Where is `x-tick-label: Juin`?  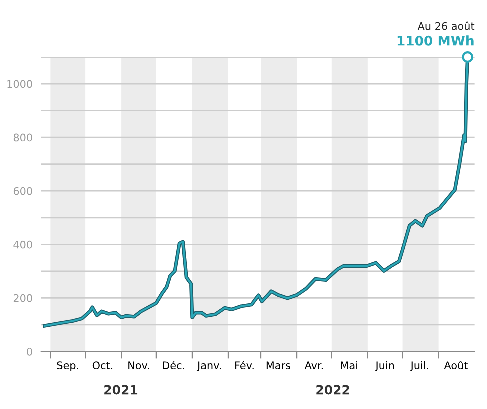 x-tick-label: Juin is located at coordinates (384, 366).